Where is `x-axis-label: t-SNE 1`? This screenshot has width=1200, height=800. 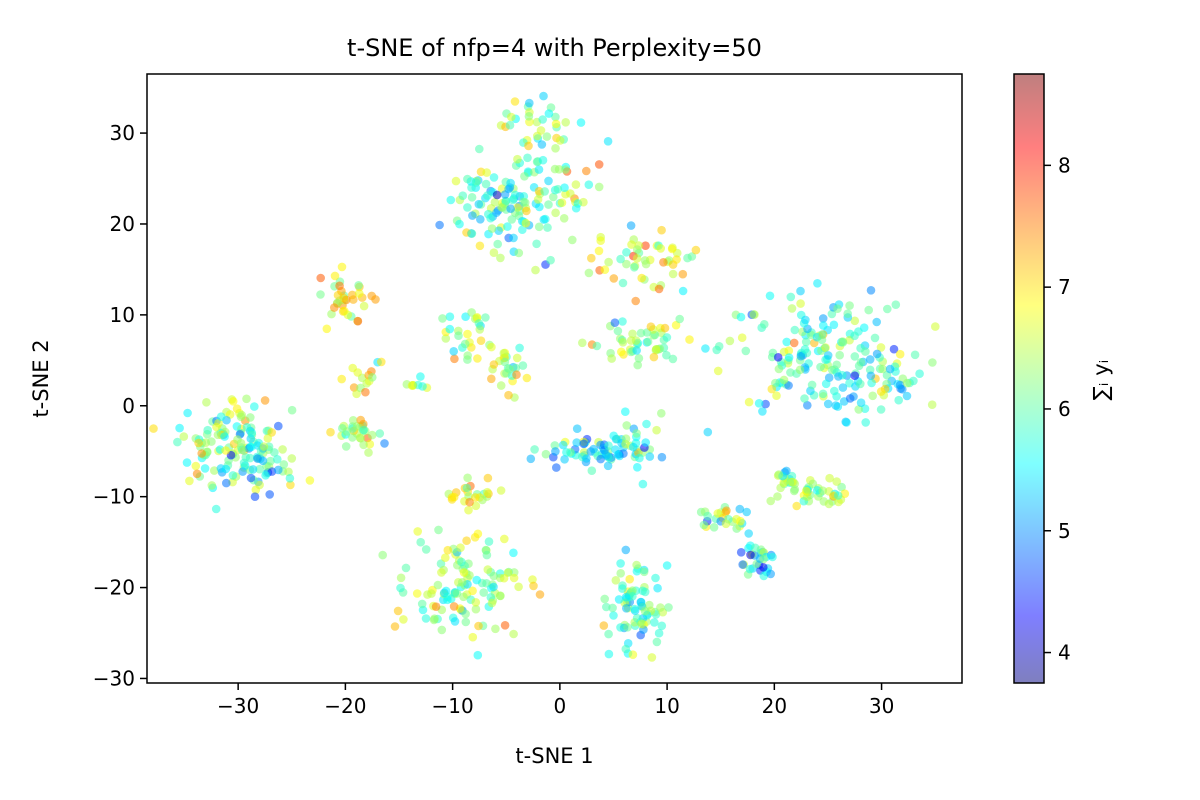
x-axis-label: t-SNE 1 is located at coordinates (554, 756).